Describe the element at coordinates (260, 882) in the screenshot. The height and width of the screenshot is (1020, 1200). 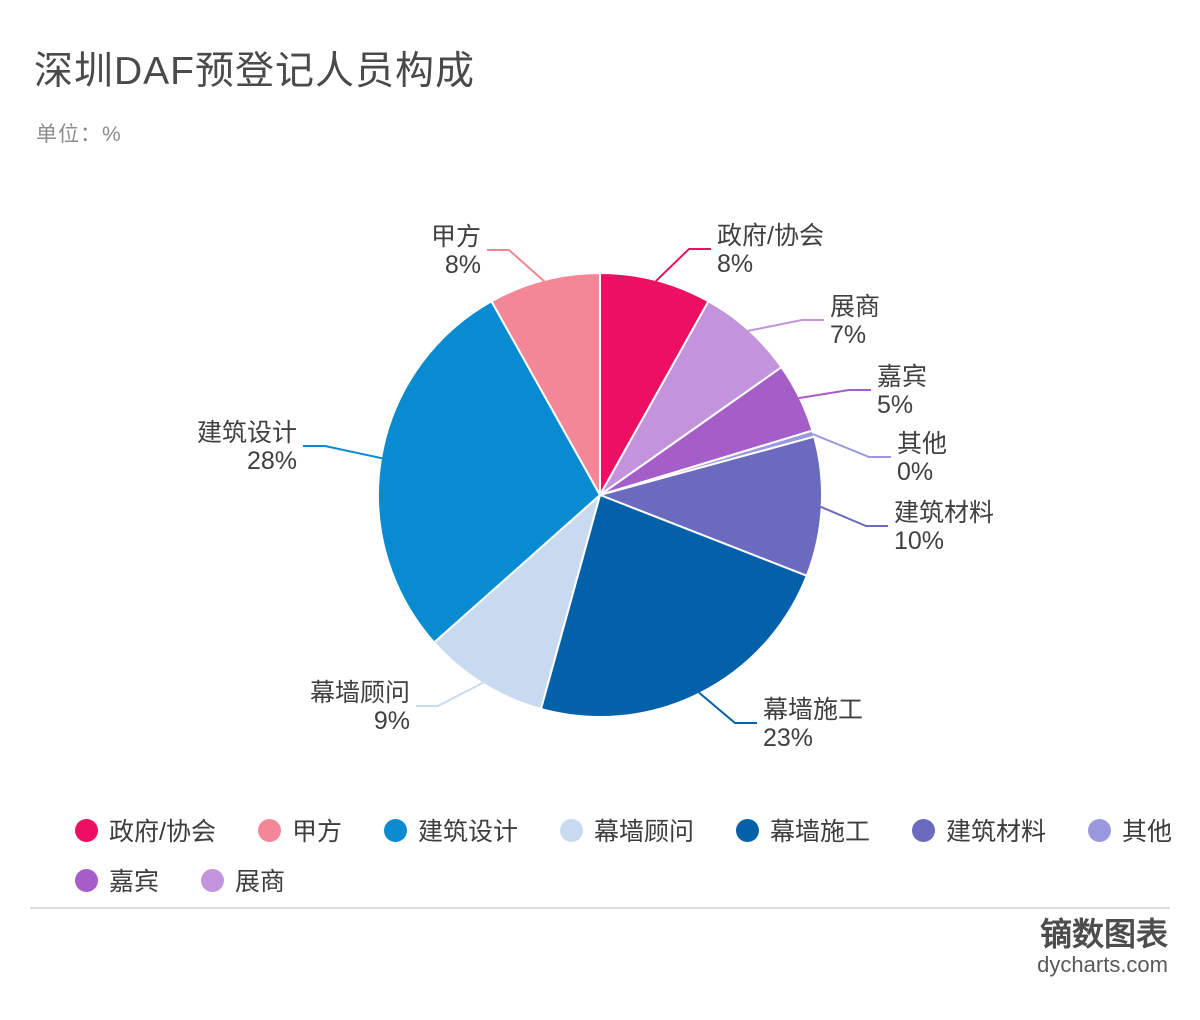
I see `legend-label: 展商` at that location.